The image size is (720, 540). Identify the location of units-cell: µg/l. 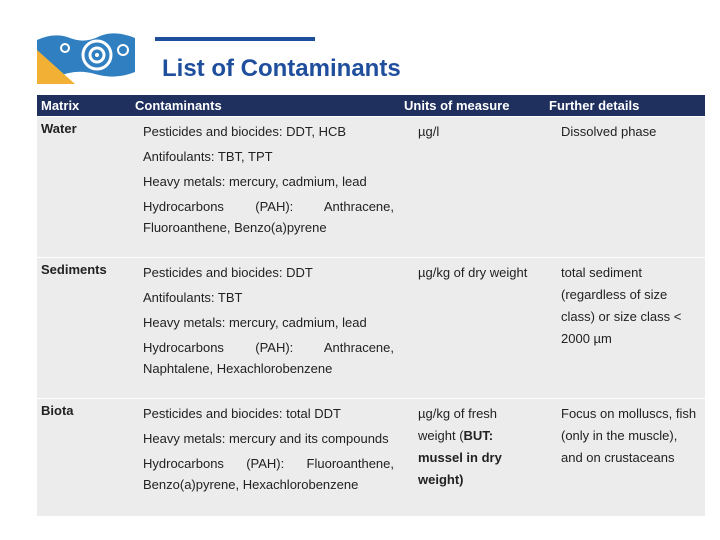
(472, 187).